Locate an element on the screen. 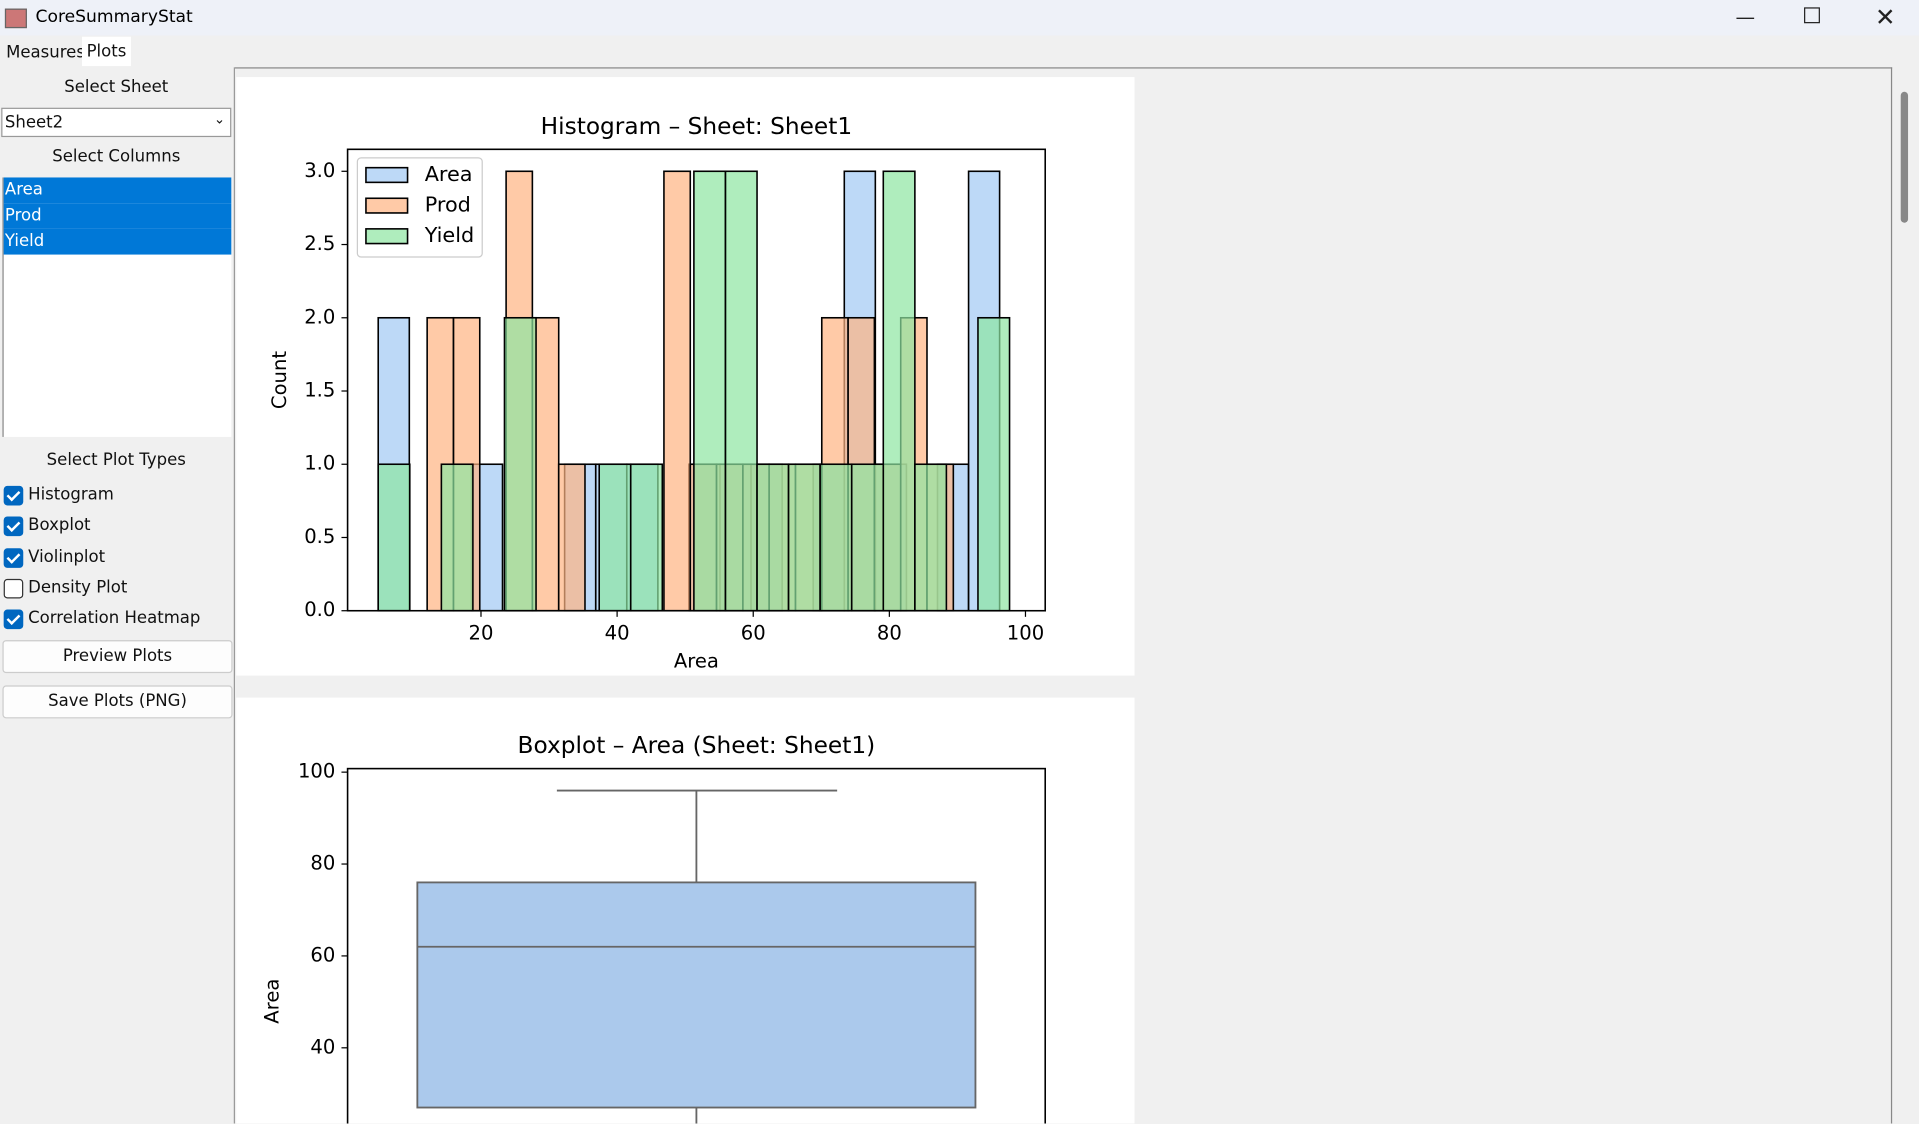 The width and height of the screenshot is (1919, 1124). window-title: CoreSummaryStat is located at coordinates (114, 17).